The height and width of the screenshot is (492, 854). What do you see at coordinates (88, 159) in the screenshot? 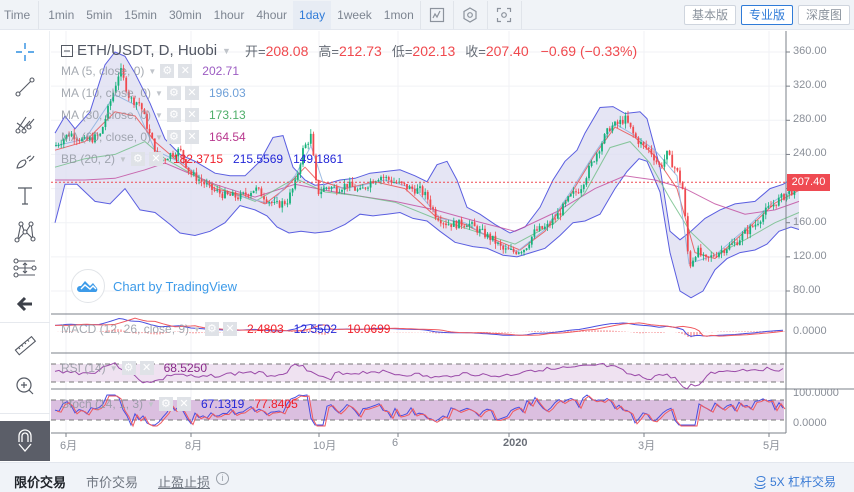
I see `indicator-4-label: BB (20, 2)` at bounding box center [88, 159].